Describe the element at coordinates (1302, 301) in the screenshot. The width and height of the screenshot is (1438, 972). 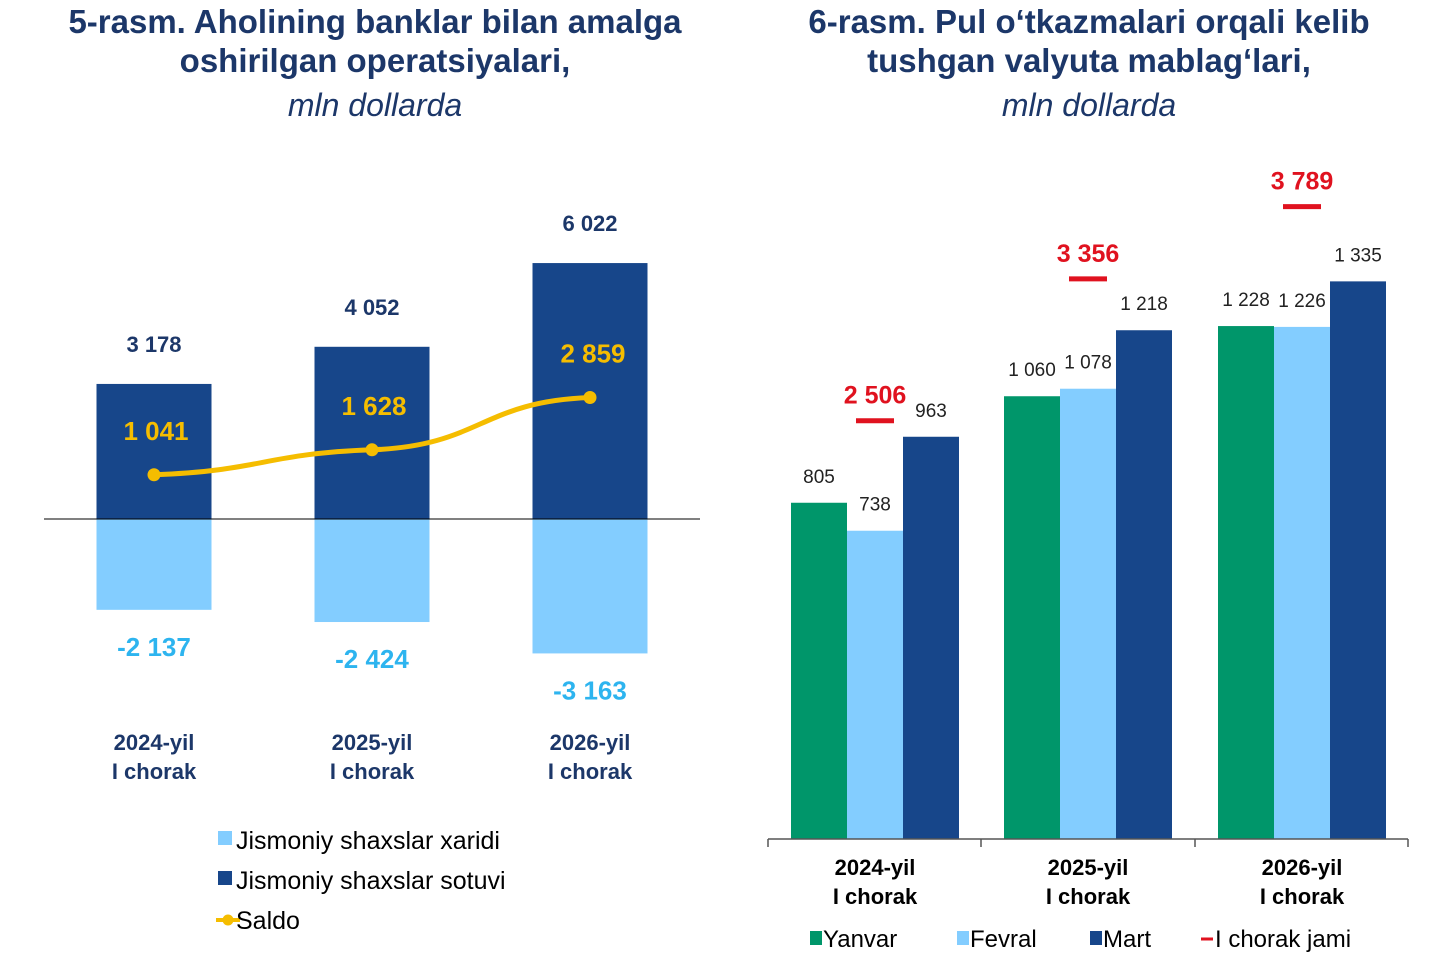
I see `month-value-label: 1 226` at that location.